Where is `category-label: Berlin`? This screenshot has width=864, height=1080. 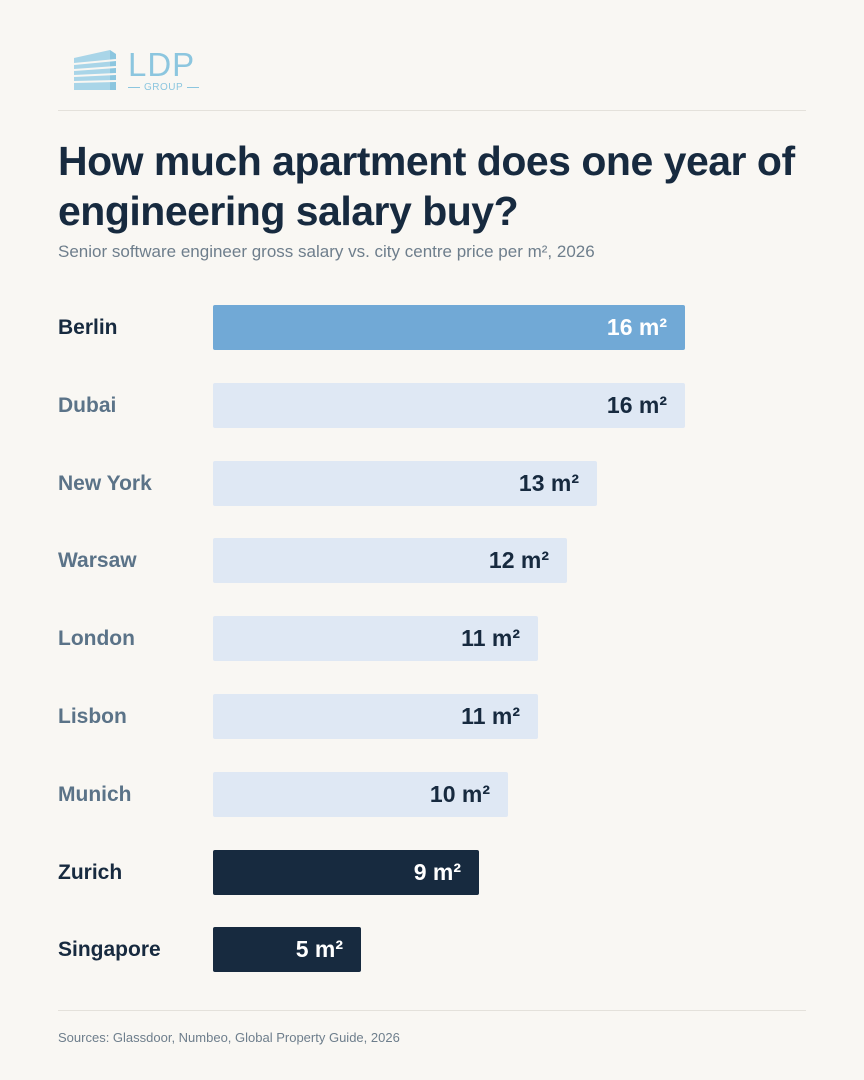
category-label: Berlin is located at coordinates (88, 327).